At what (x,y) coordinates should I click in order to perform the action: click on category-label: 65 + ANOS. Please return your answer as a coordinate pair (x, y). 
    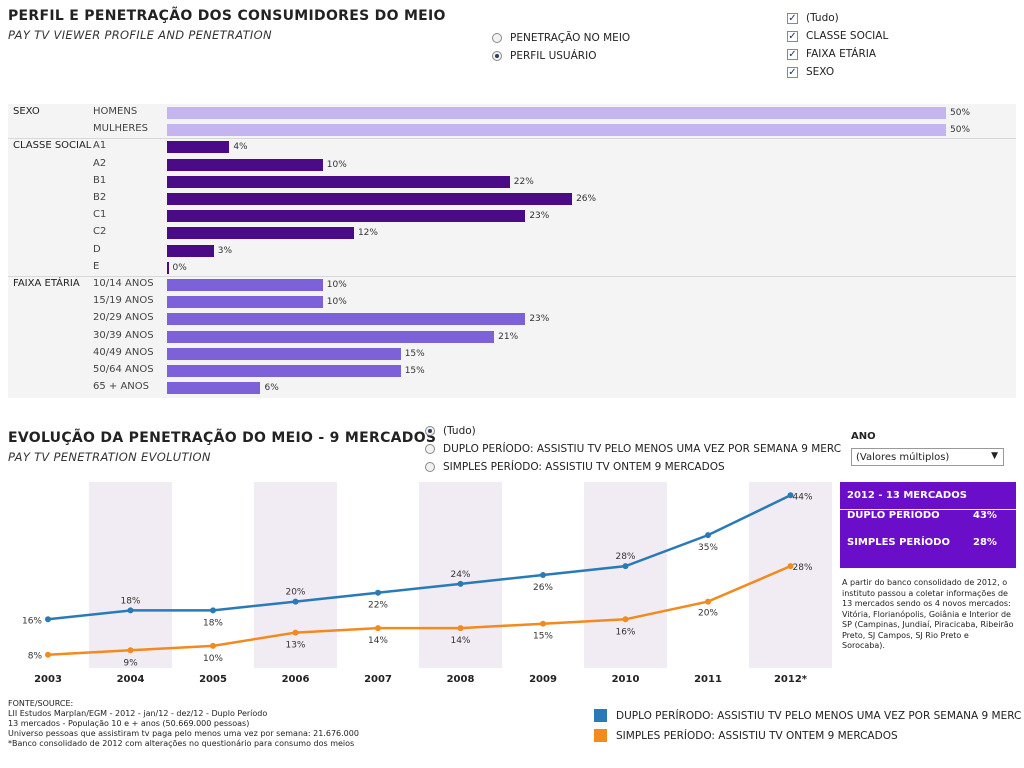
    Looking at the image, I should click on (121, 387).